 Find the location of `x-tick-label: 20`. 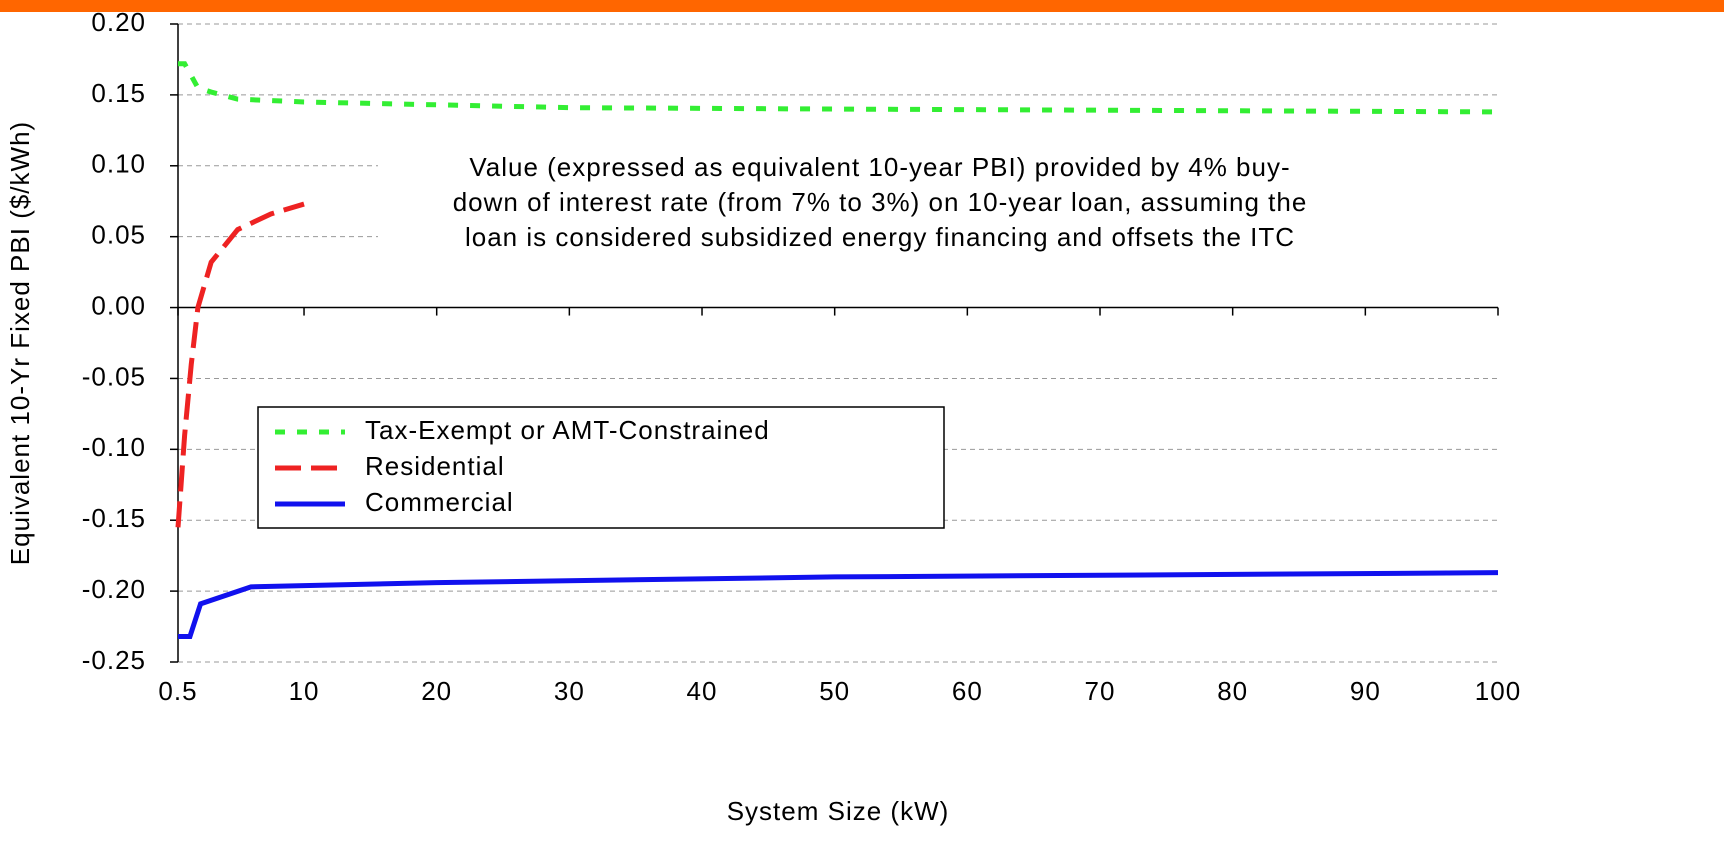

x-tick-label: 20 is located at coordinates (436, 691).